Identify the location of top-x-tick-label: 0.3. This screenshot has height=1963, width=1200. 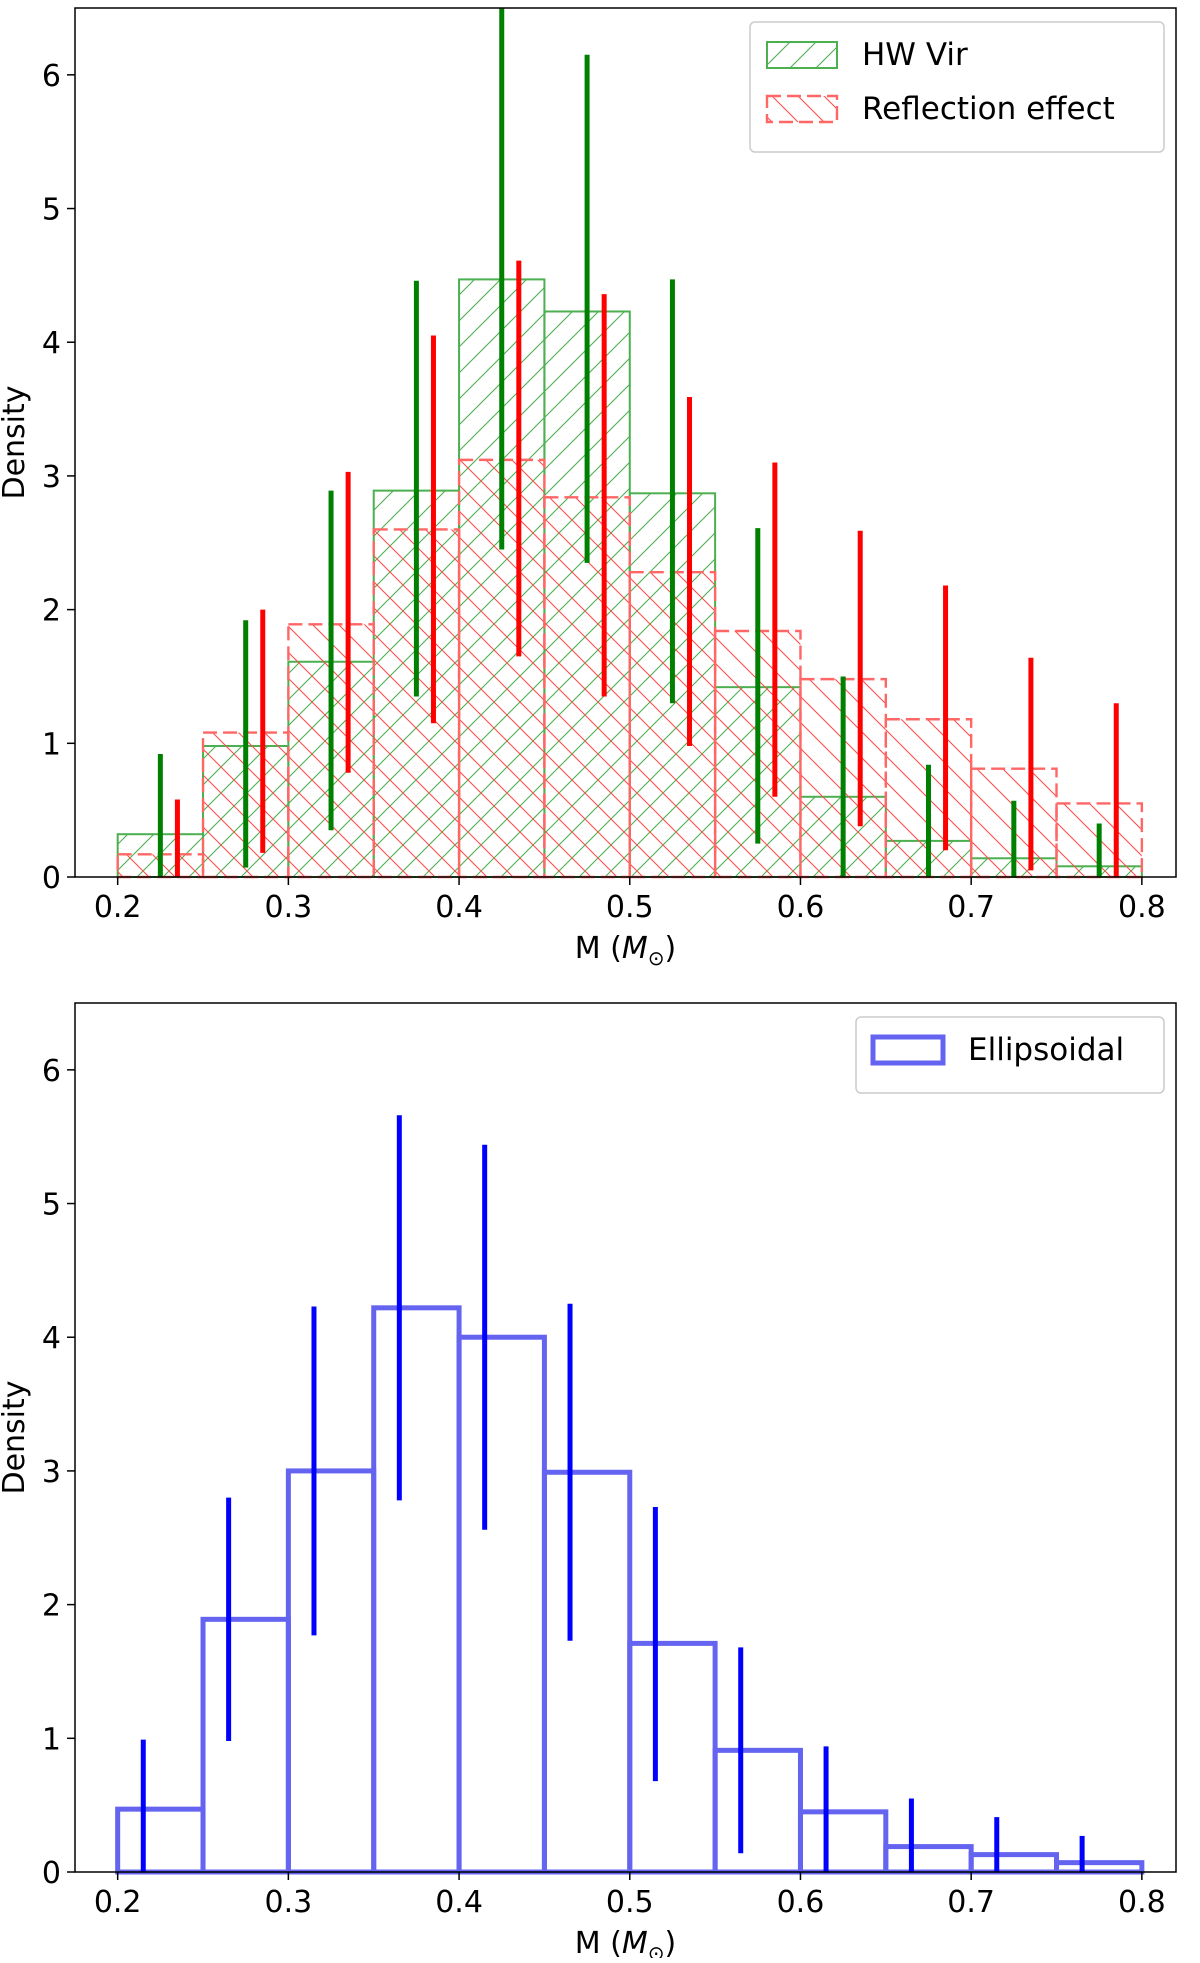
(289, 907).